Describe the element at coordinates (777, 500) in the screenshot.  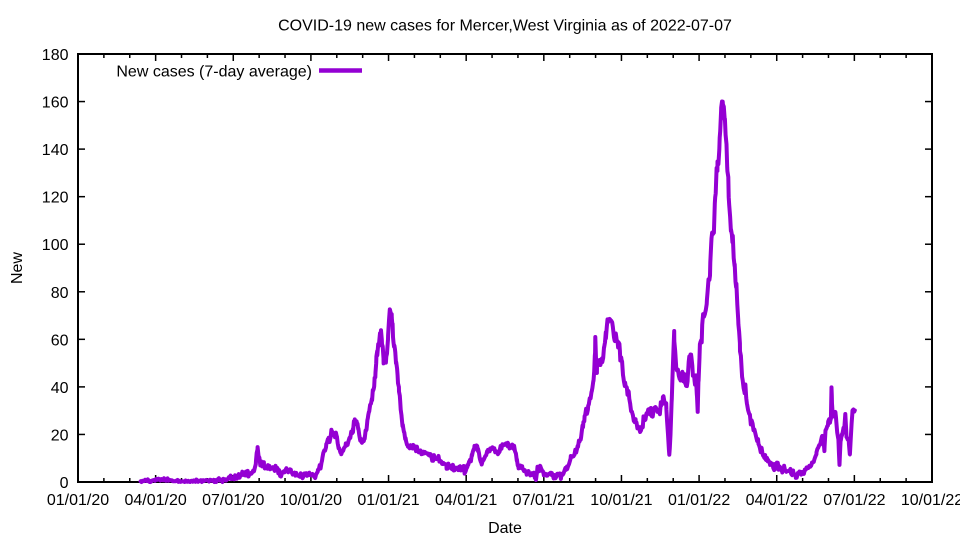
I see `svg-text: 04/01/22` at that location.